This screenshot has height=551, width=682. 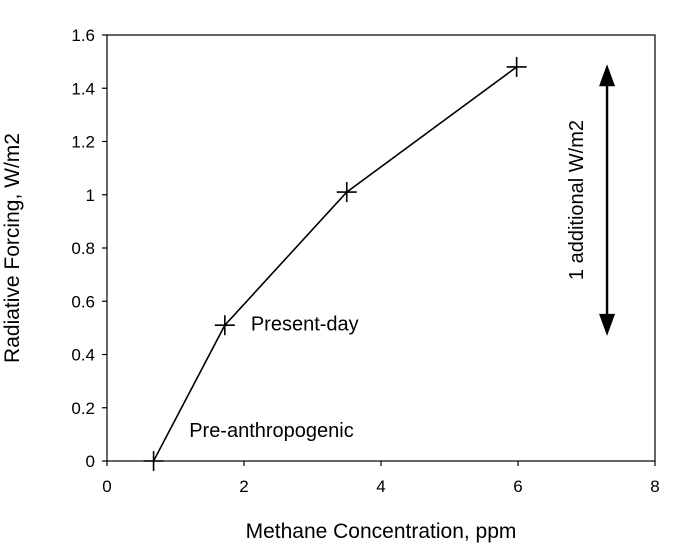 What do you see at coordinates (607, 75) in the screenshot?
I see `arrow-up-head` at bounding box center [607, 75].